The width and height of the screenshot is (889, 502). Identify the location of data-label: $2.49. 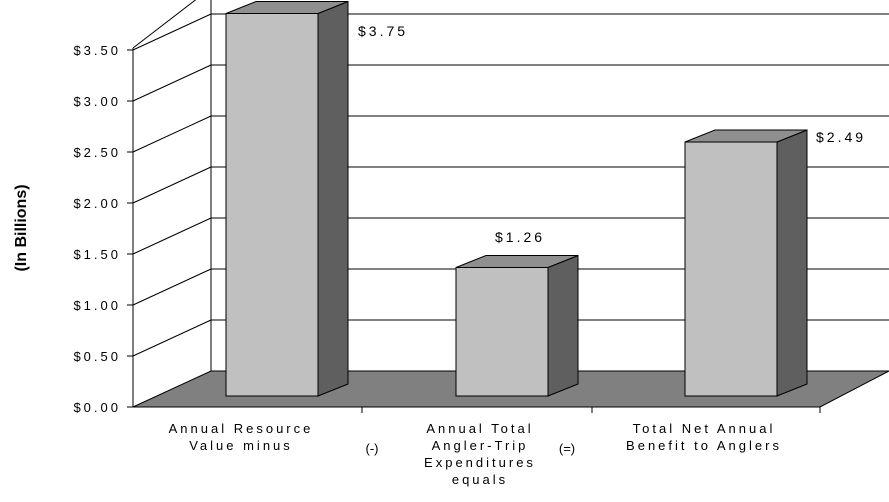
(841, 137).